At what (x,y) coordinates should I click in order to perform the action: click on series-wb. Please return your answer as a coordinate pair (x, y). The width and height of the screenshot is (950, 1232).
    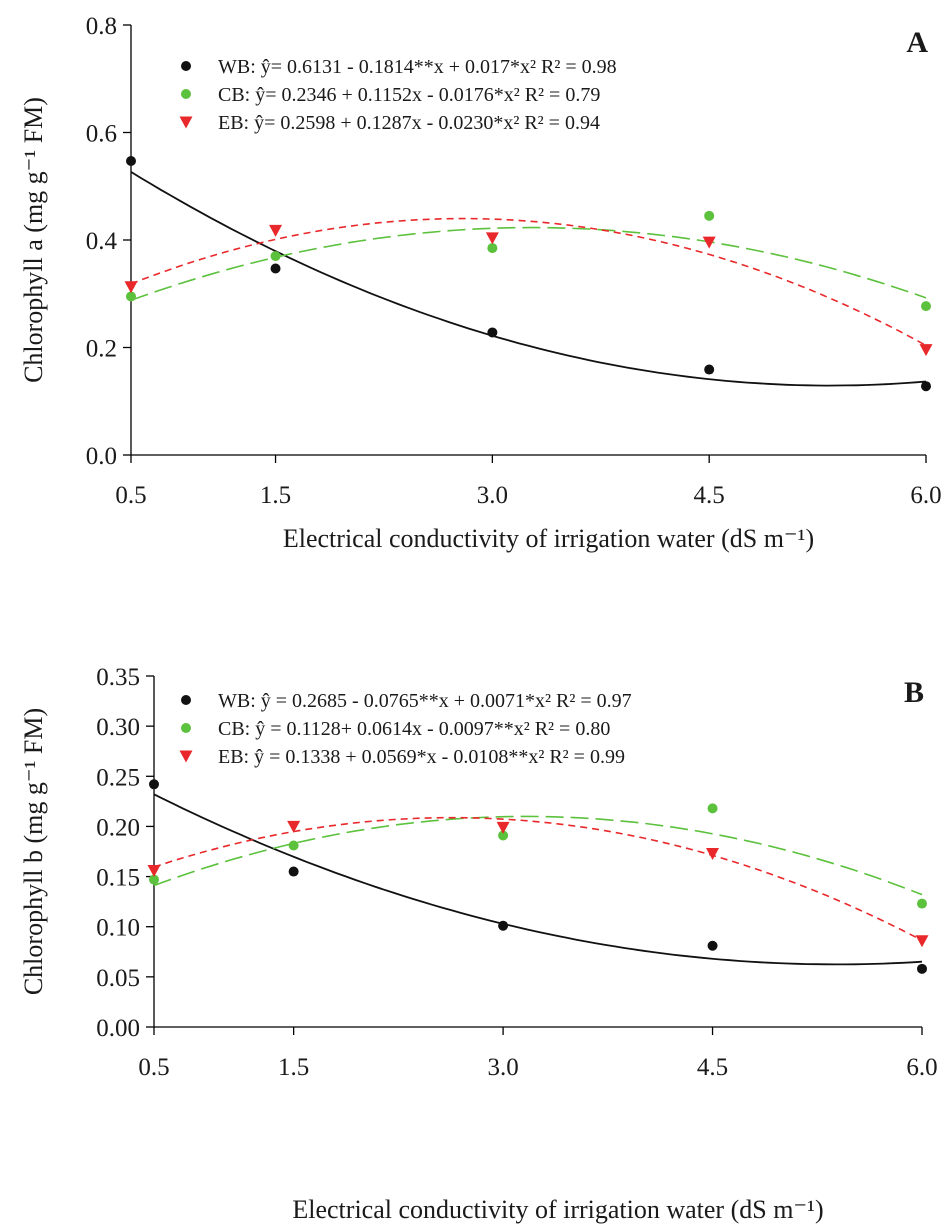
    Looking at the image, I should click on (538, 876).